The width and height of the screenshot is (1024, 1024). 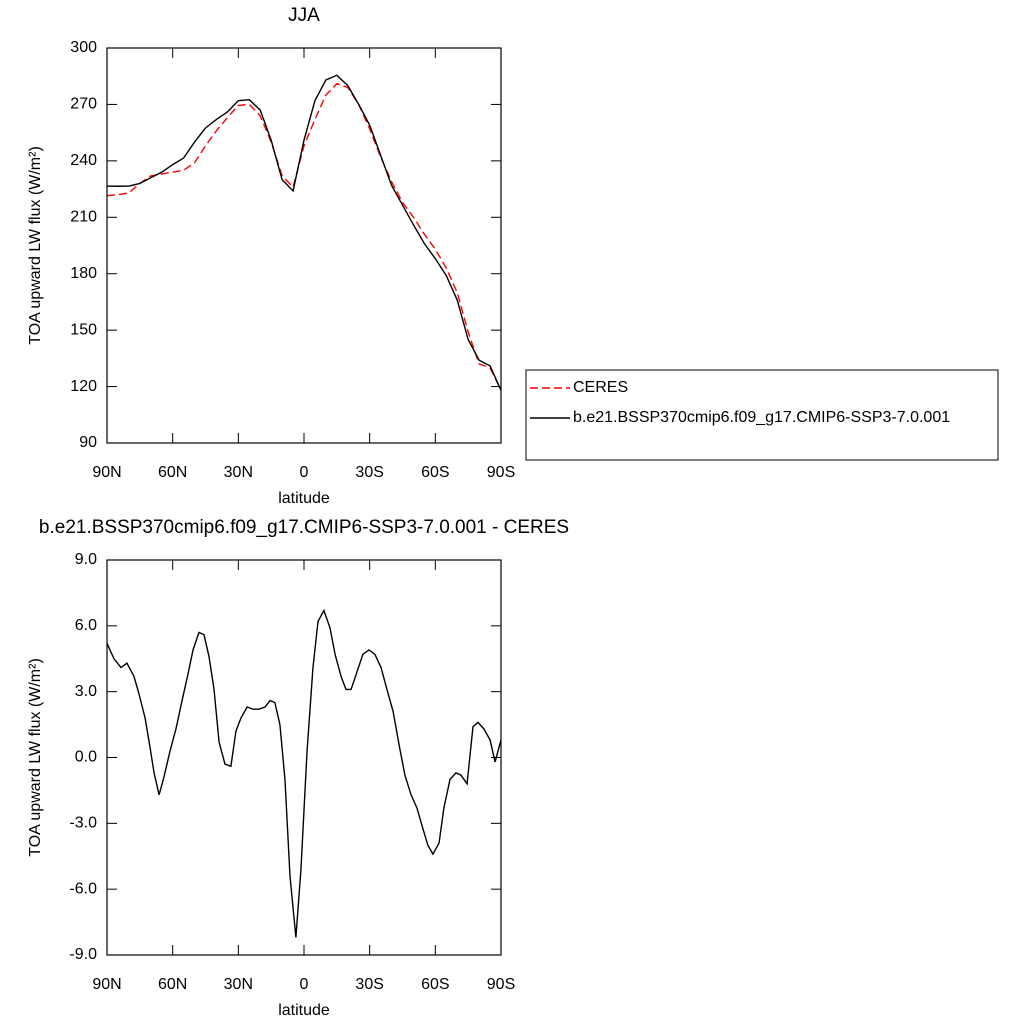 I want to click on y-tick-label: -6.0, so click(x=83, y=888).